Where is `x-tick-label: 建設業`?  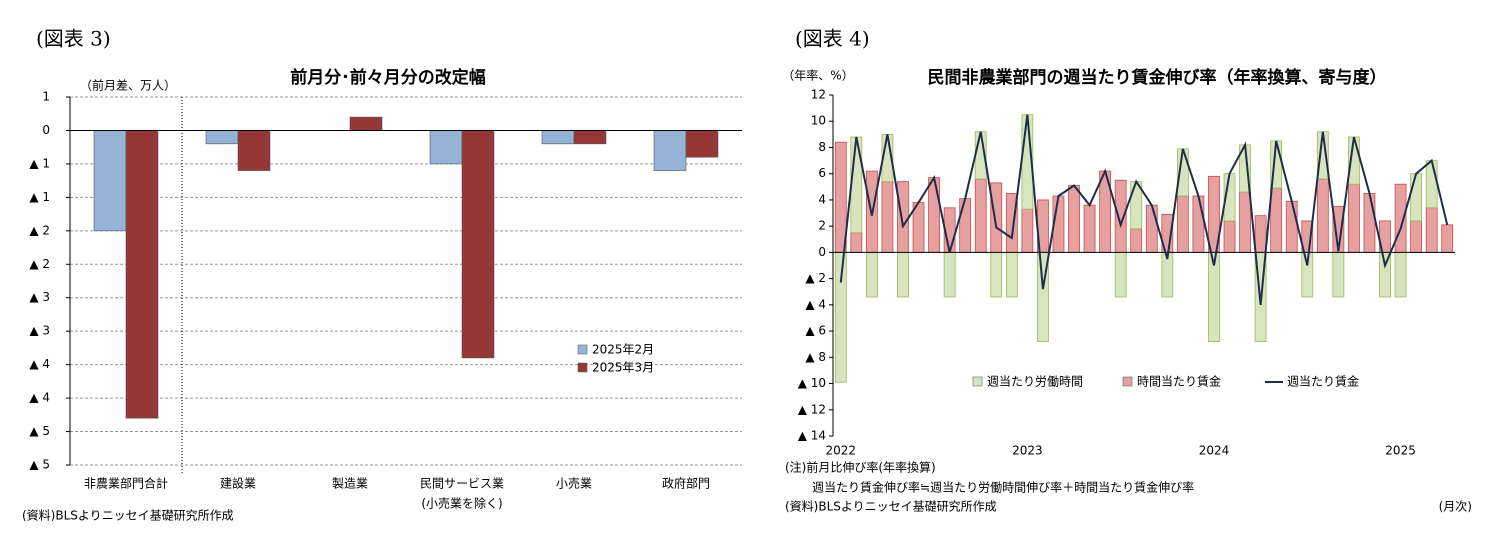
x-tick-label: 建設業 is located at coordinates (238, 483).